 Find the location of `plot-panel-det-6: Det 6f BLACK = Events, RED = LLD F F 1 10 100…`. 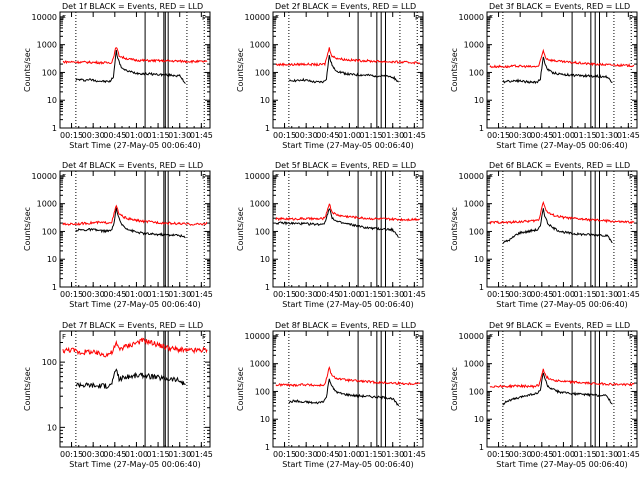

plot-panel-det-6: Det 6f BLACK = Events, RED = LLD F F 1 10 100… is located at coordinates (545, 235).